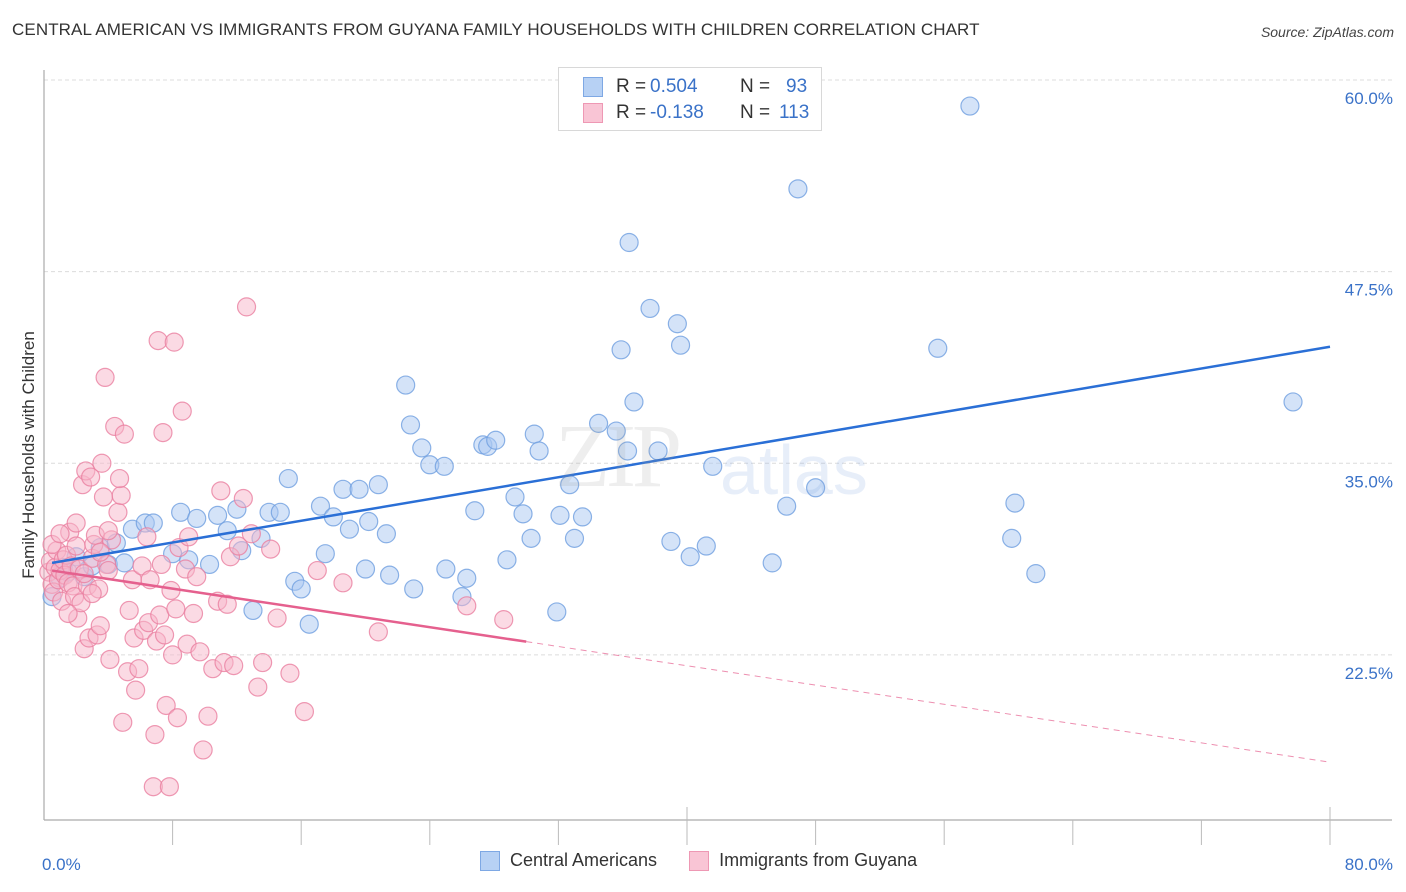 The height and width of the screenshot is (892, 1406). Describe the element at coordinates (928, 702) in the screenshot. I see `trend-line-guyana-extension` at that location.